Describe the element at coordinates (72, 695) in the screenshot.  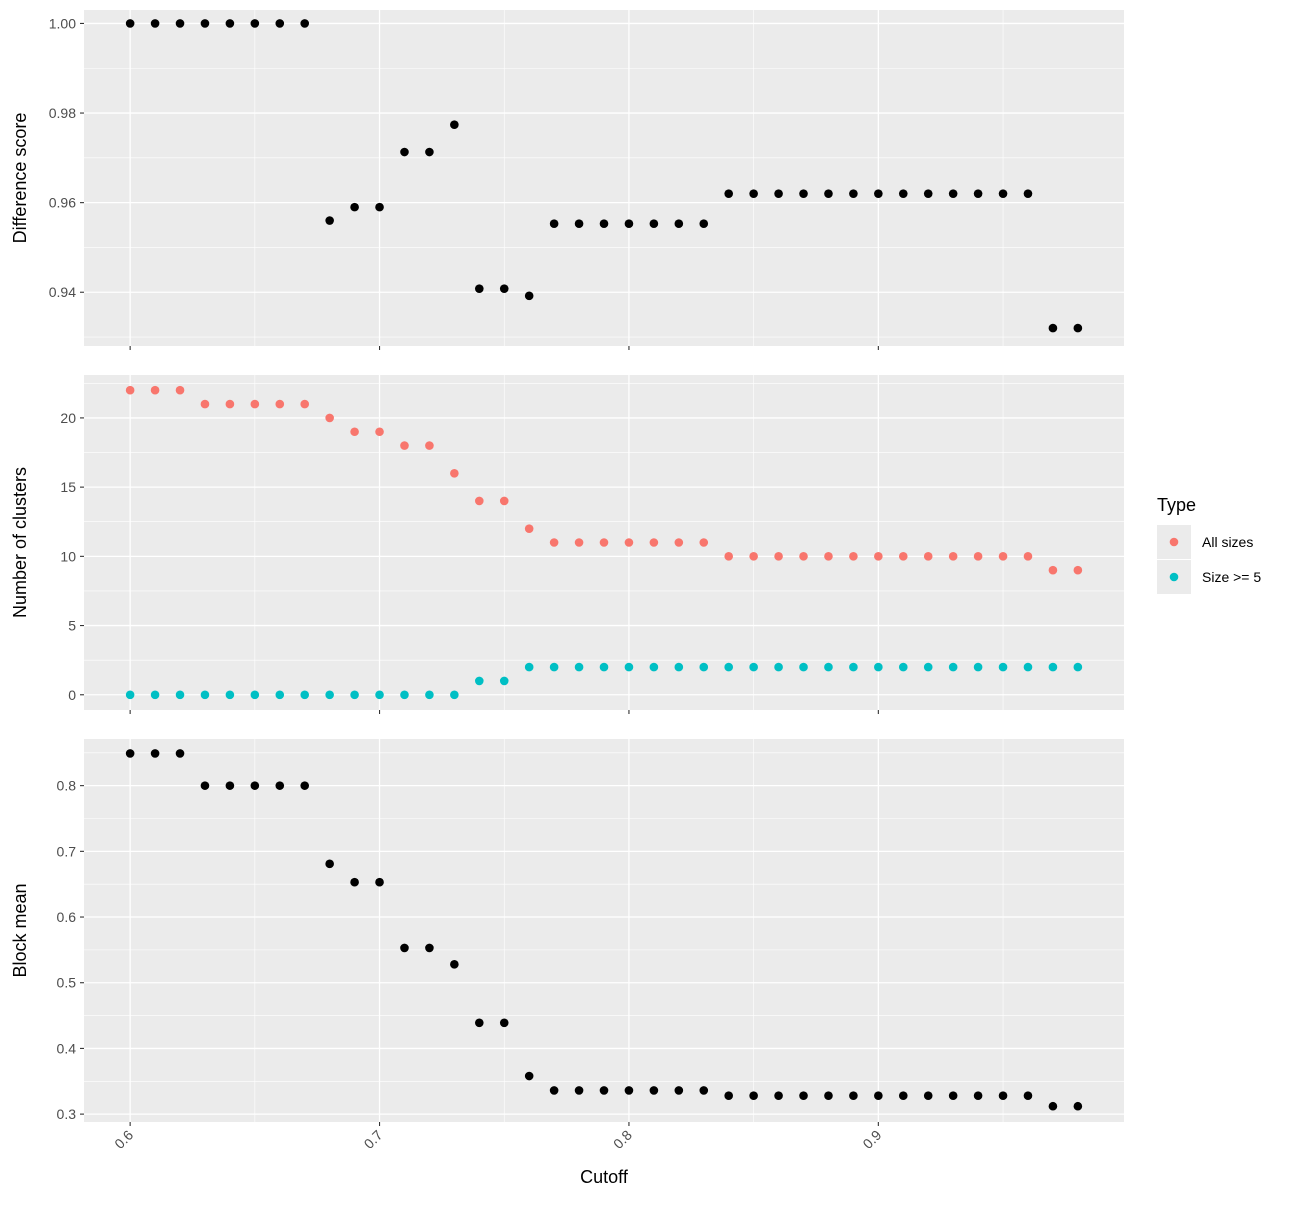
I see `y-tick-label: 0` at that location.